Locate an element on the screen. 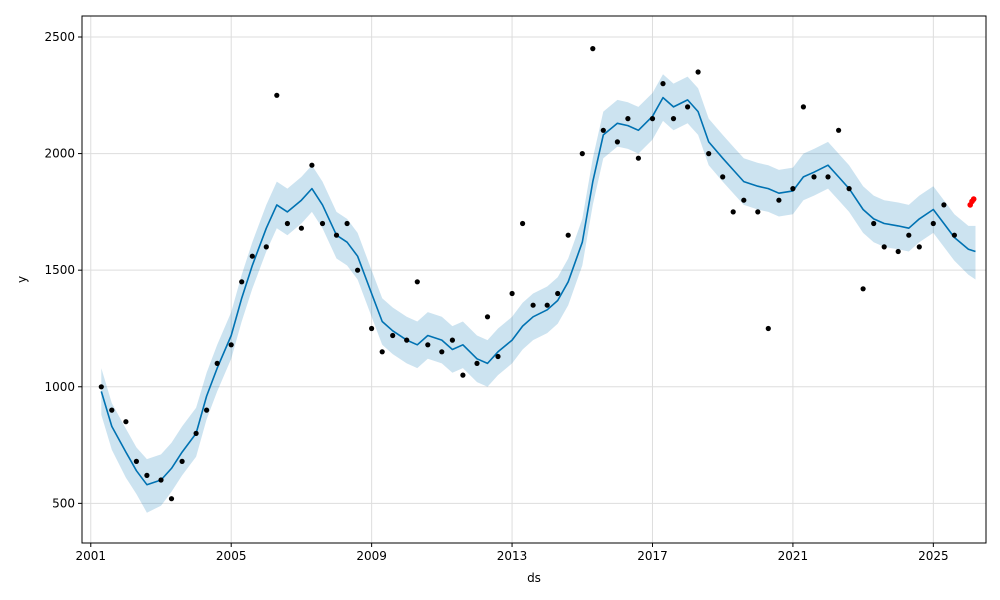 This screenshot has height=600, width=1000. x-axis-label: ds is located at coordinates (534, 578).